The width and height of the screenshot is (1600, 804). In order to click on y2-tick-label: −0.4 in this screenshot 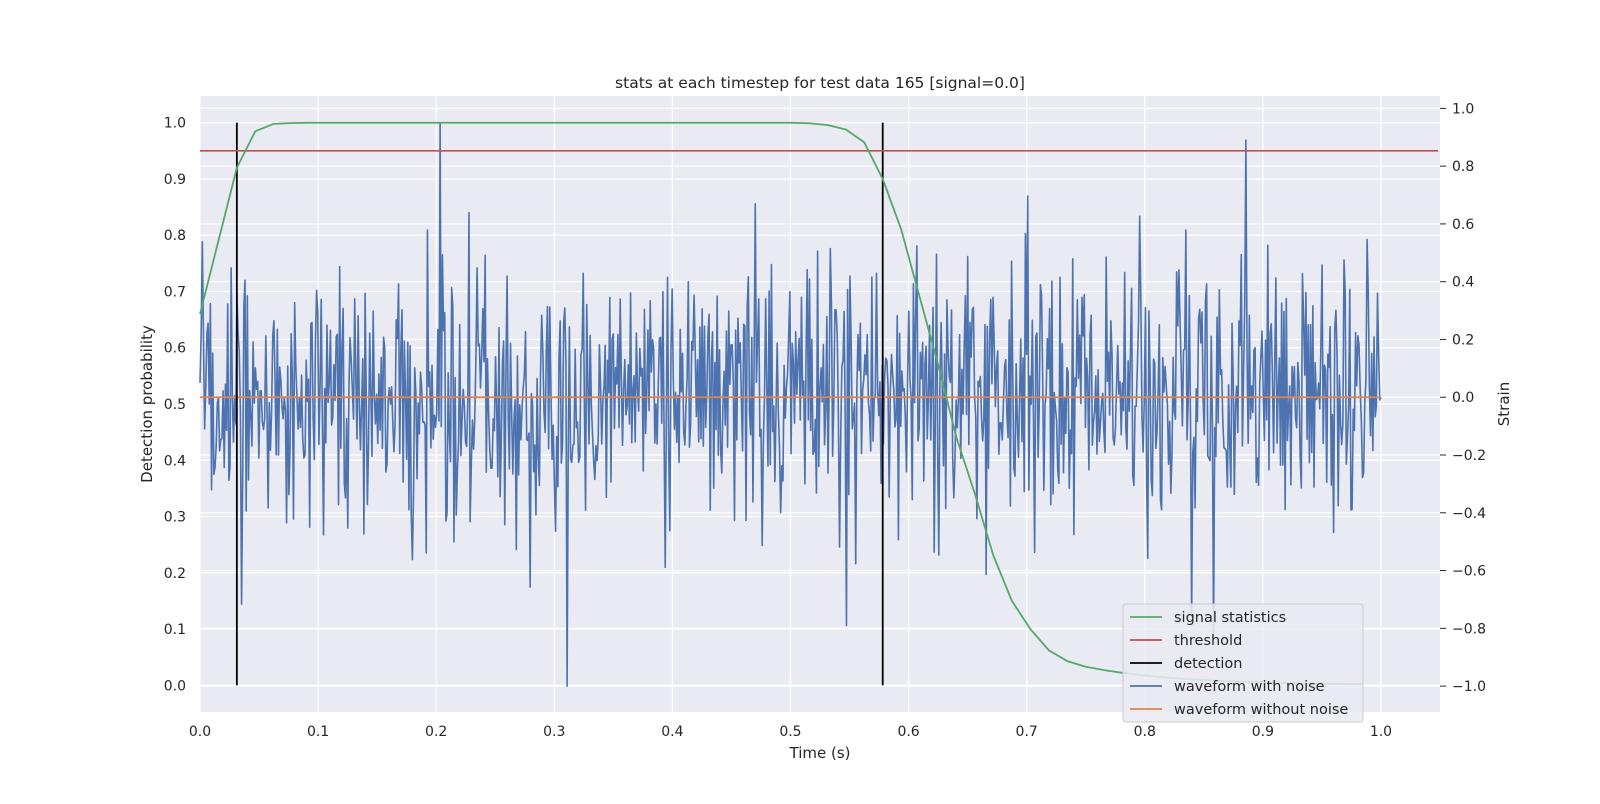, I will do `click(1469, 514)`.